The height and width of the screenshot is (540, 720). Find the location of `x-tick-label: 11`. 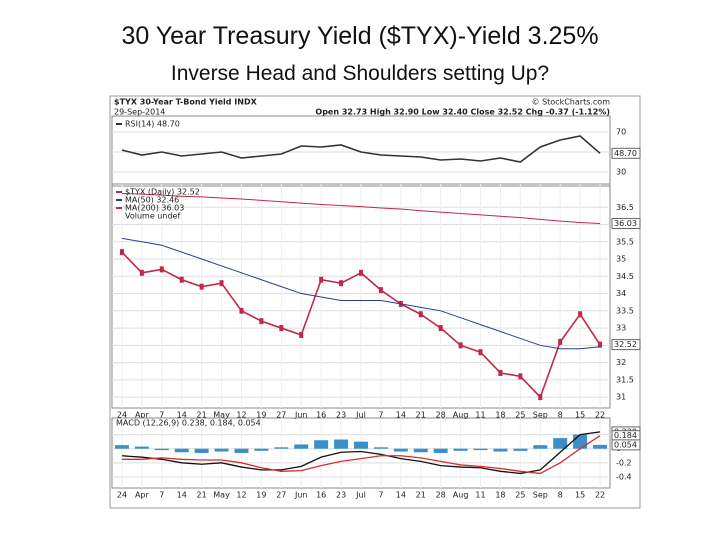

x-tick-label: 11 is located at coordinates (480, 495).